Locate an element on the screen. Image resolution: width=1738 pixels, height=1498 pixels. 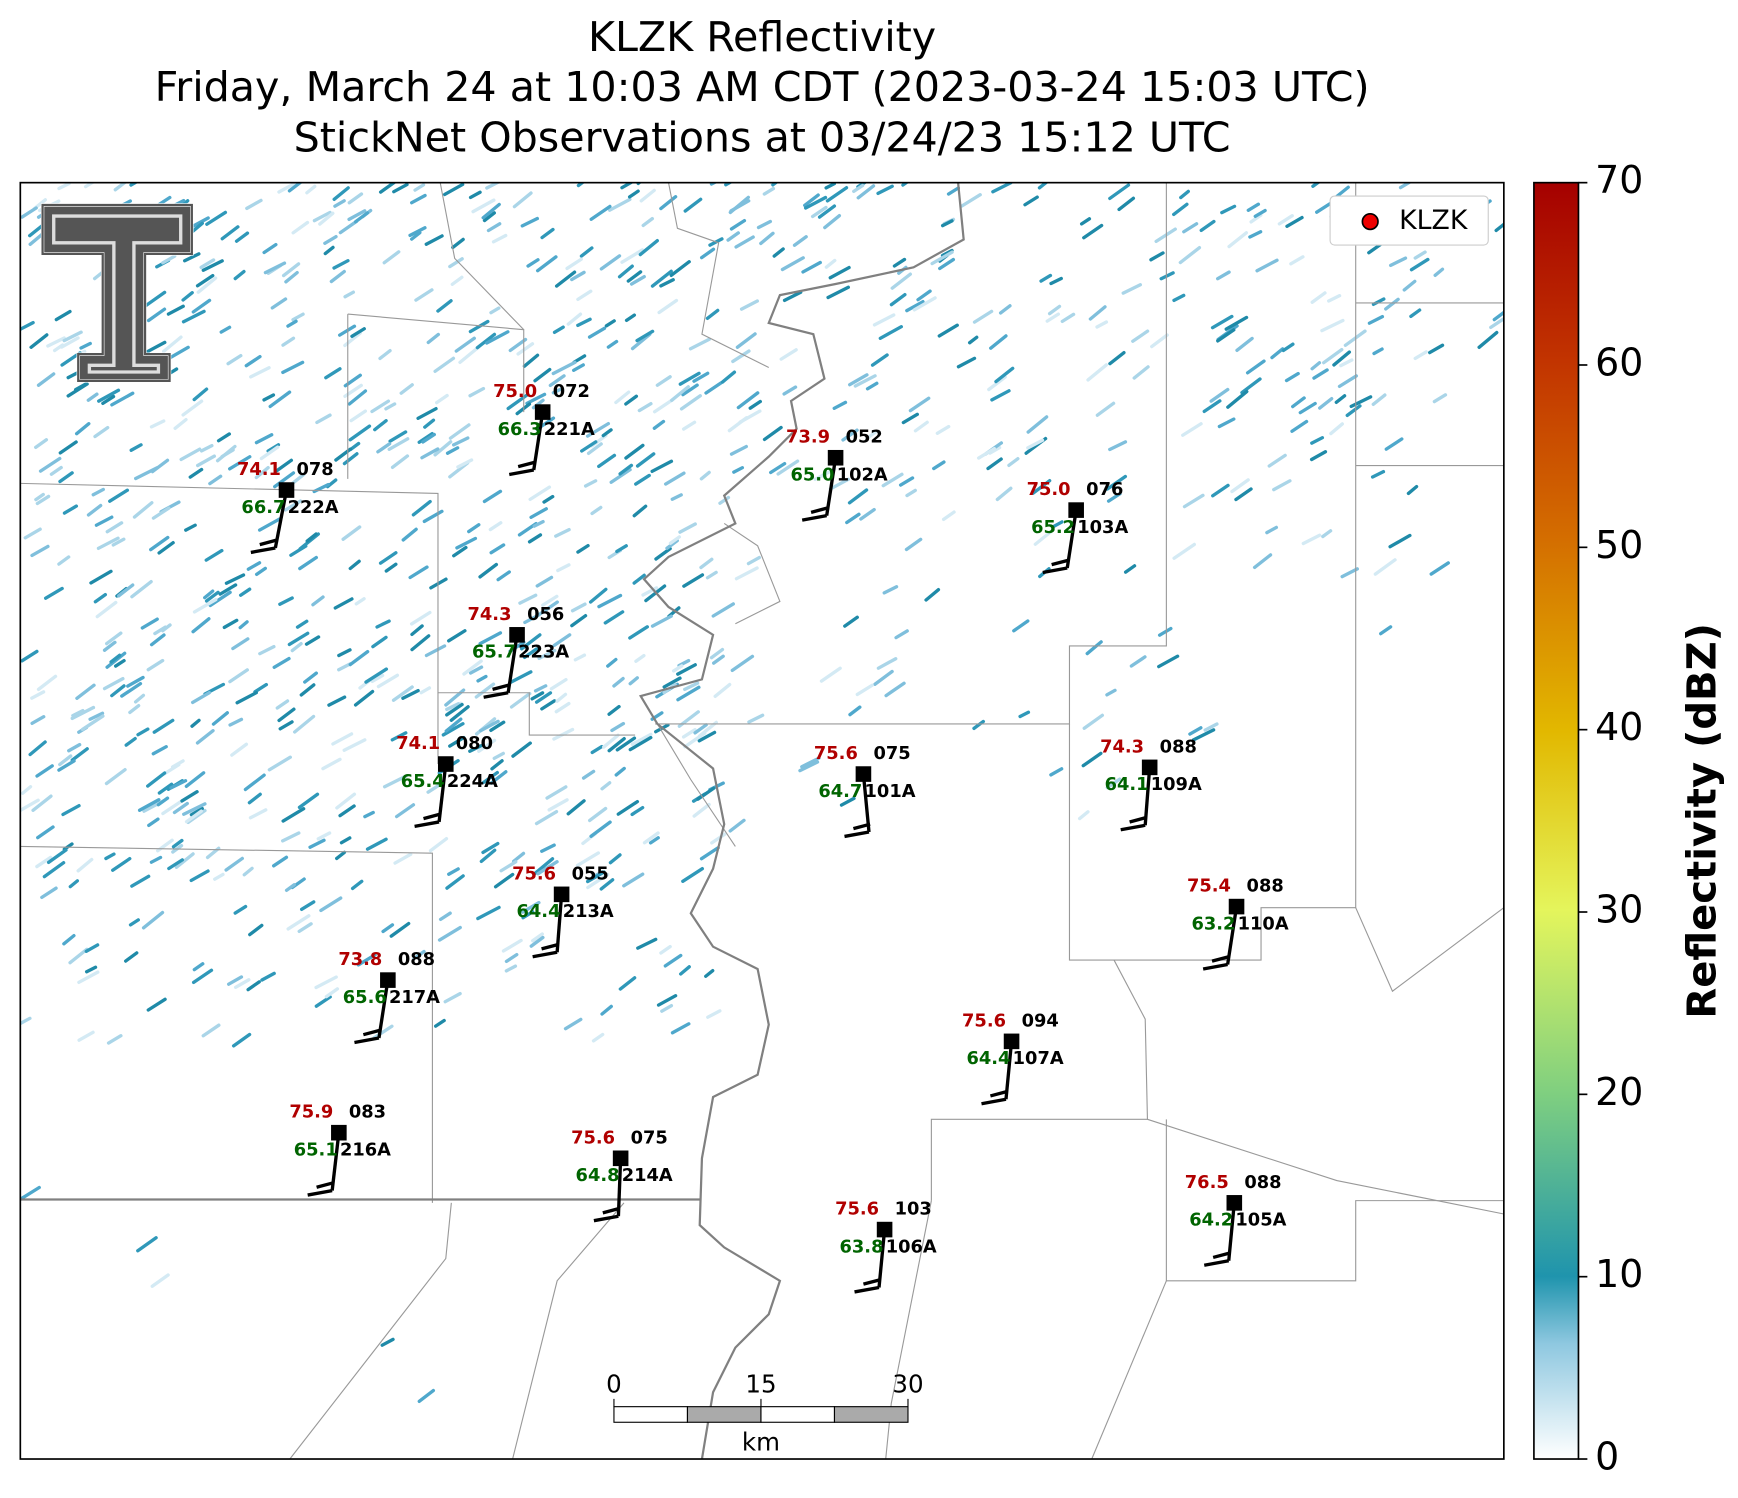
wind-barb-staff is located at coordinates (383, 1009).